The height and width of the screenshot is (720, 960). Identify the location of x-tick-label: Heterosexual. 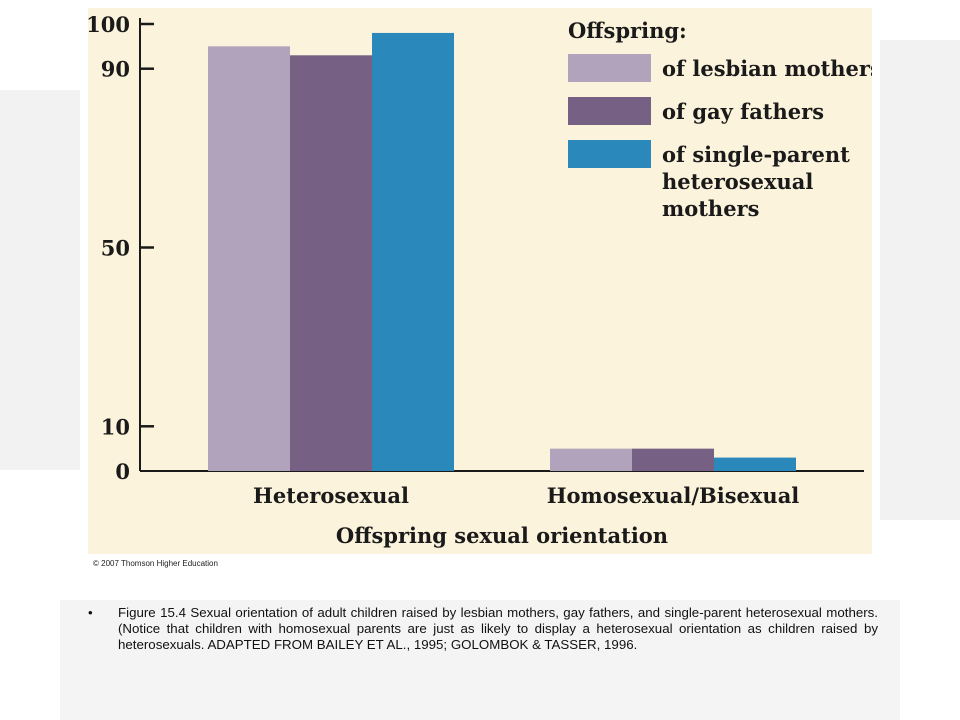
(331, 495).